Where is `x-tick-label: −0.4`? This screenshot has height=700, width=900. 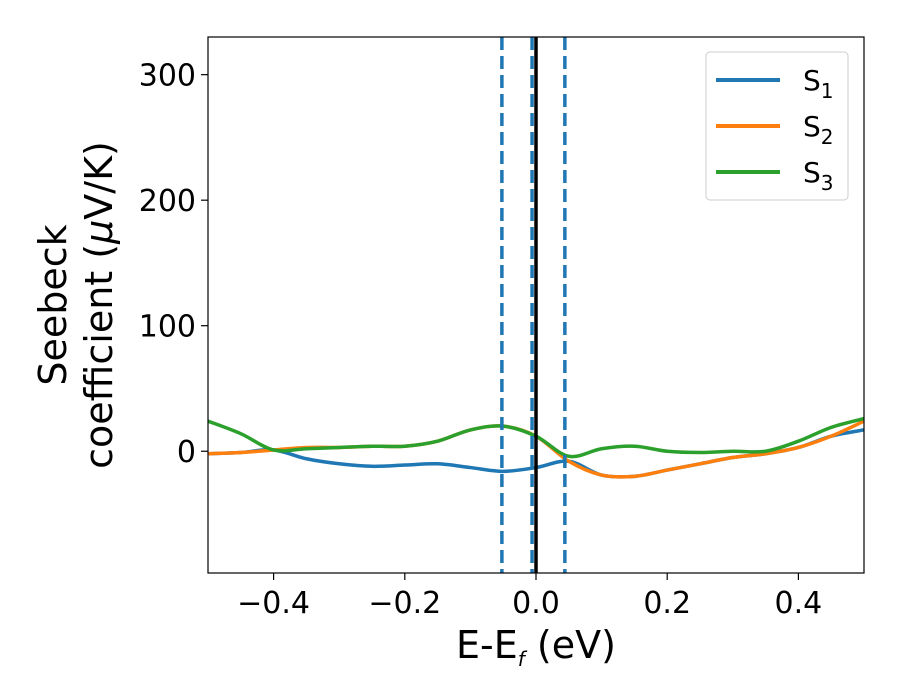 x-tick-label: −0.4 is located at coordinates (273, 603).